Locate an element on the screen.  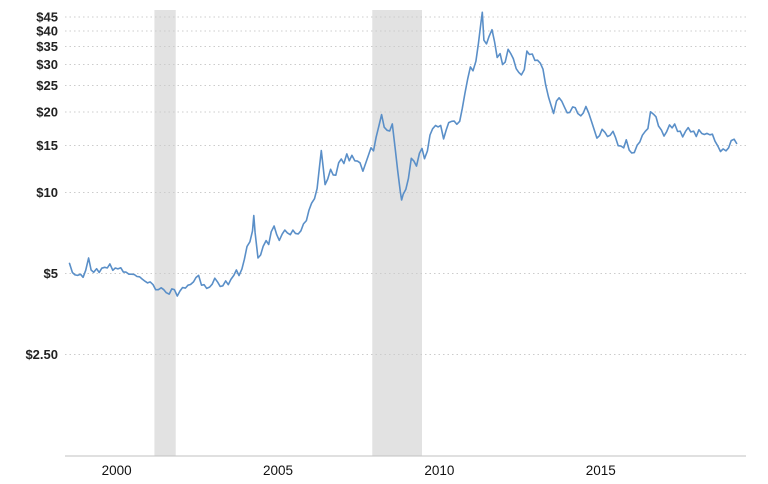
y-axis-tick-label: $20 is located at coordinates (47, 111).